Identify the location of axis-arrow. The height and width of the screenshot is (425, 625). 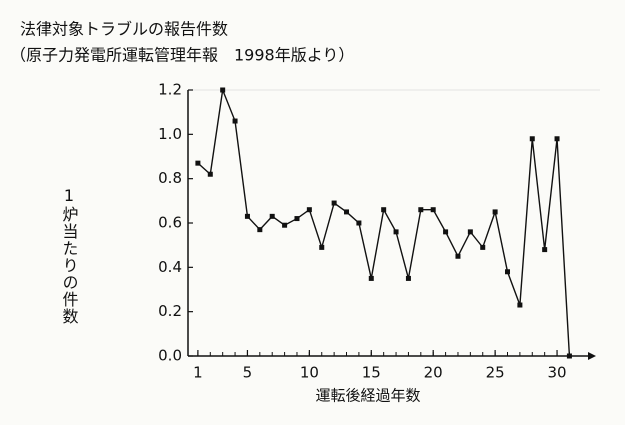
(592, 356).